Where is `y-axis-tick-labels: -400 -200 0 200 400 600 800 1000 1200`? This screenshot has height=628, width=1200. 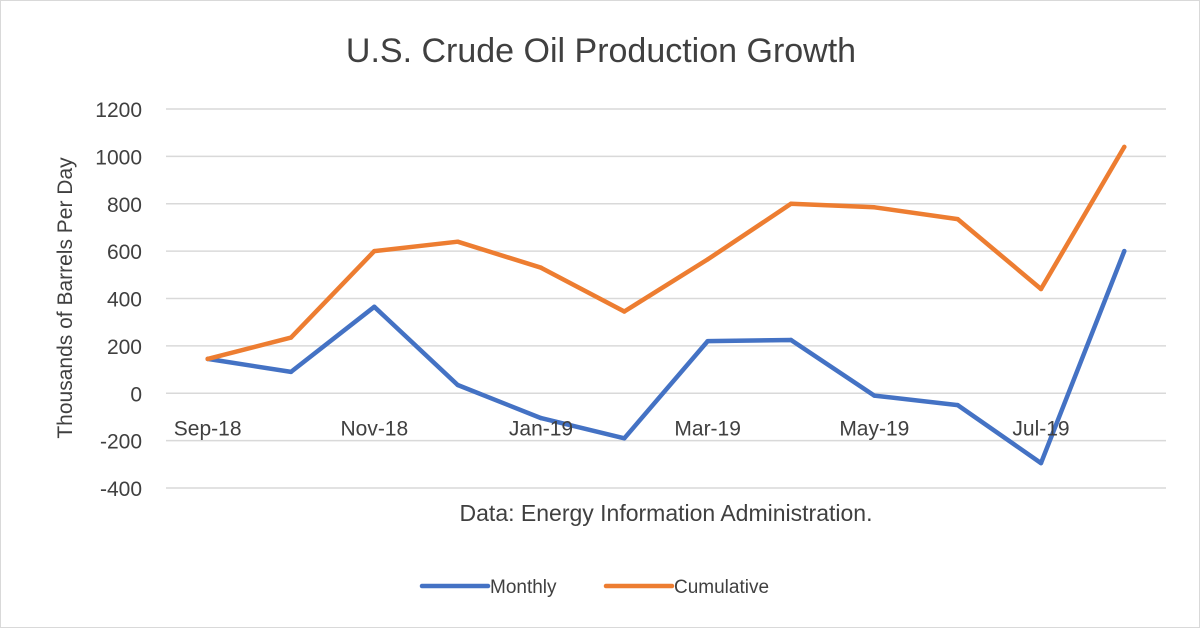 y-axis-tick-labels: -400 -200 0 200 400 600 800 1000 1200 is located at coordinates (118, 300).